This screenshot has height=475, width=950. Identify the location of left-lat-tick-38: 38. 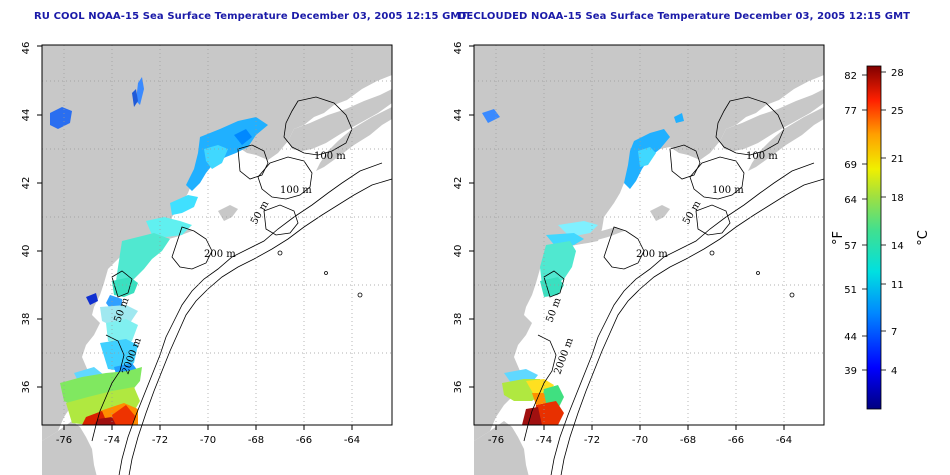
(26, 319).